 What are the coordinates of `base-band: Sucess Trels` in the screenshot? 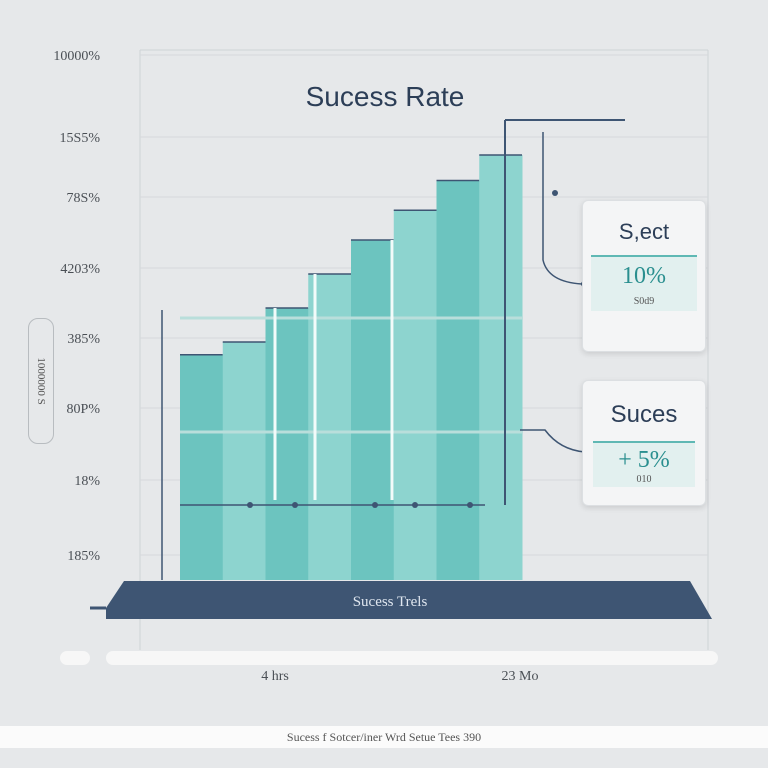 It's located at (409, 600).